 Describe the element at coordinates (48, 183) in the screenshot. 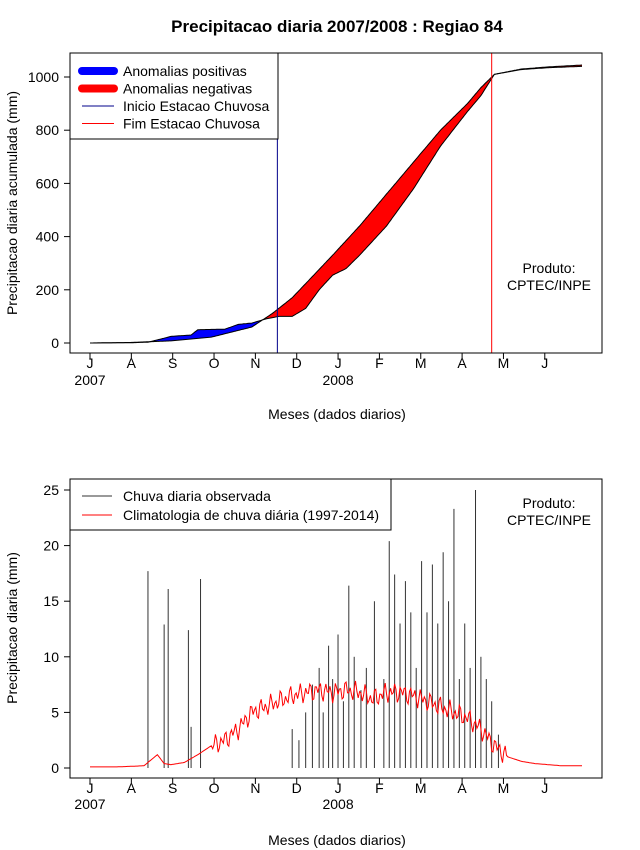

I see `y-tick-label: 600` at that location.